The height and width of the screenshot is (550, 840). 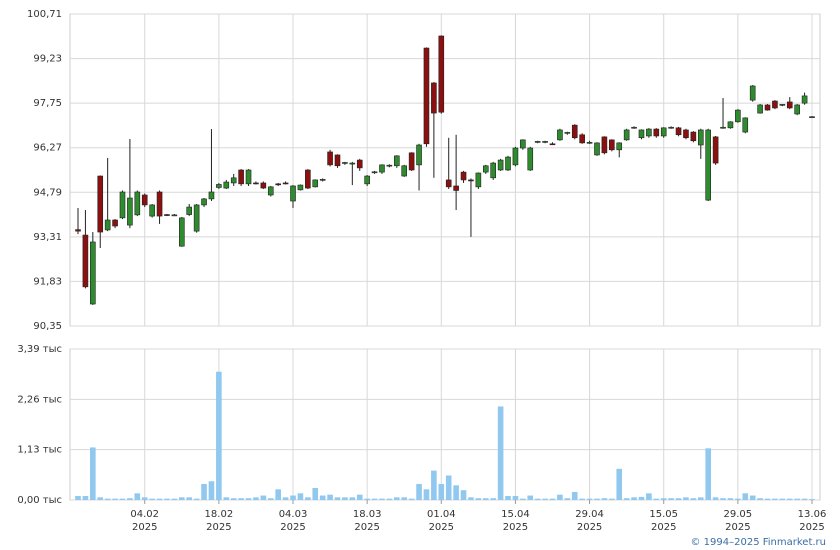 I want to click on y-tick-label: 96,27, so click(x=47, y=148).